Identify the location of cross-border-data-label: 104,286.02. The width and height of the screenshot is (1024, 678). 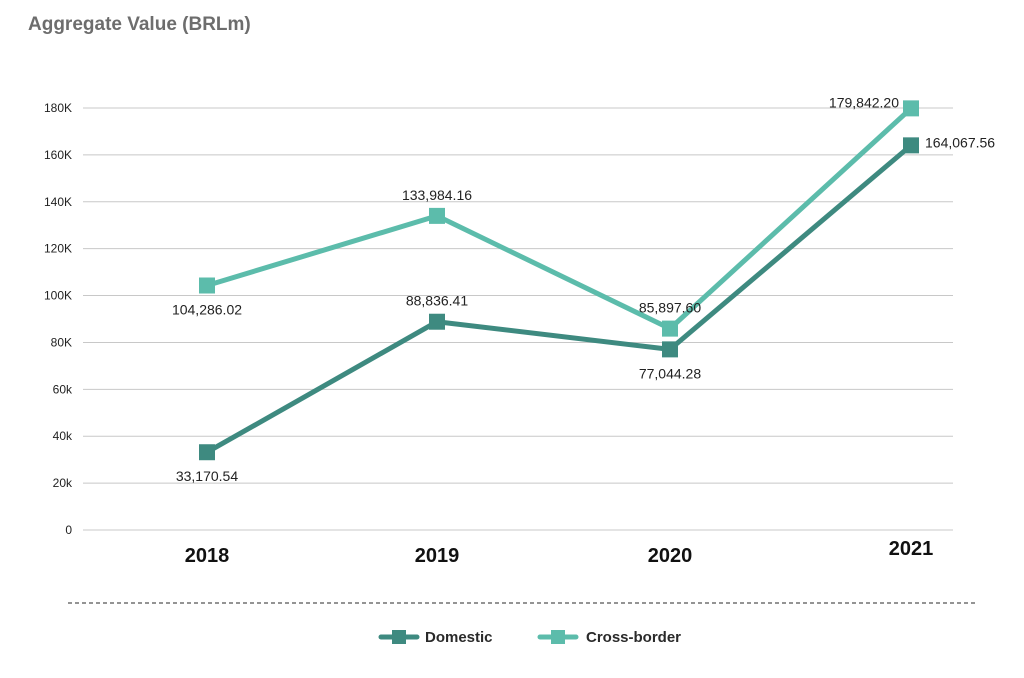
(207, 310).